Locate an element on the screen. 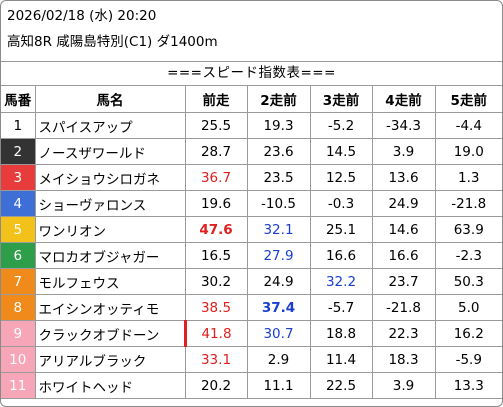 The height and width of the screenshot is (407, 503). horse-name: ワンリオン is located at coordinates (110, 229).